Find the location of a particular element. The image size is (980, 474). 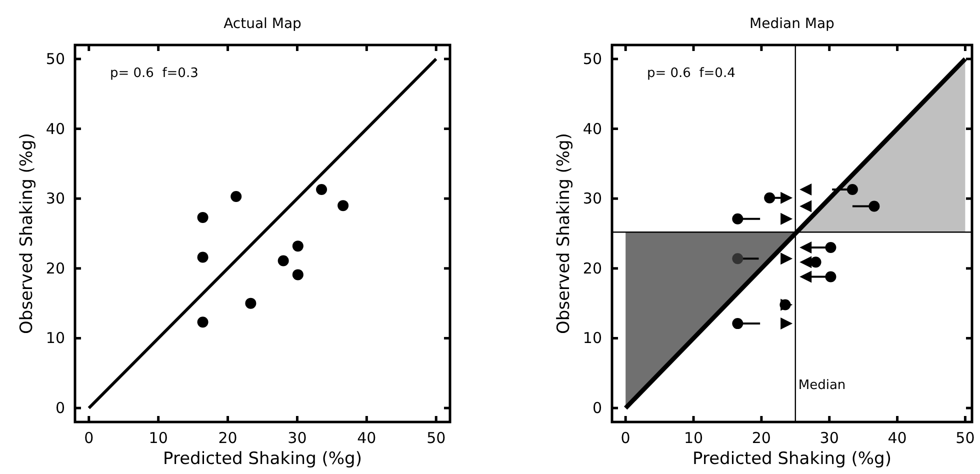

chart-title: Actual Map is located at coordinates (263, 24).